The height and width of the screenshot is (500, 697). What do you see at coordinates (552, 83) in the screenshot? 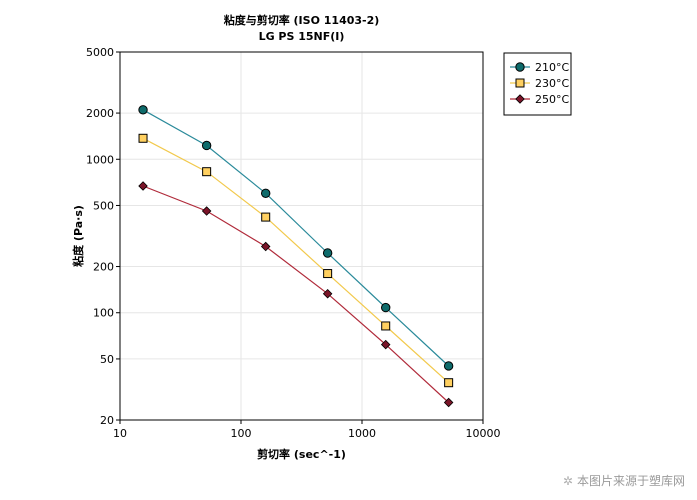
I see `legend-label: 230°C` at bounding box center [552, 83].